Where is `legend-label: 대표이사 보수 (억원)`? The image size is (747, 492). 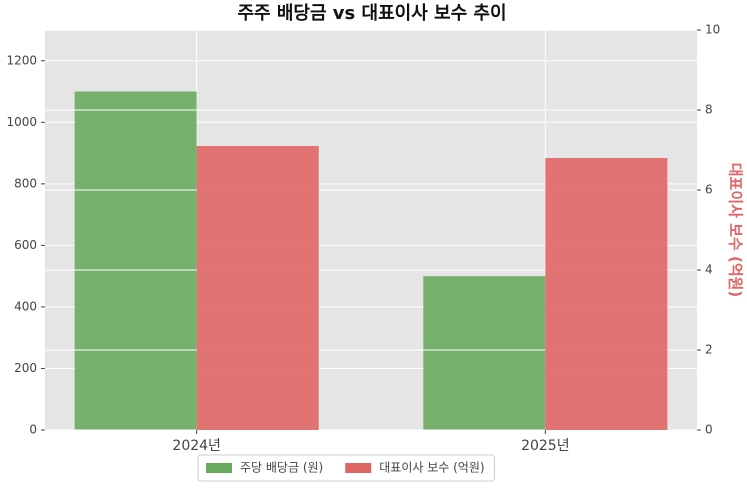 legend-label: 대표이사 보수 (억원) is located at coordinates (431, 468).